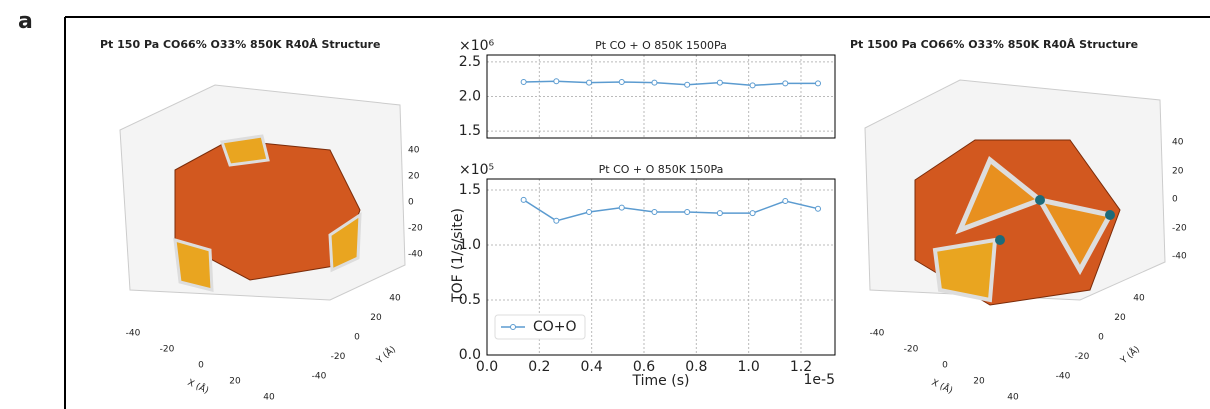 The height and width of the screenshot is (409, 1210). I want to click on y-axis-label: TOF (1/s/site), so click(458, 255).